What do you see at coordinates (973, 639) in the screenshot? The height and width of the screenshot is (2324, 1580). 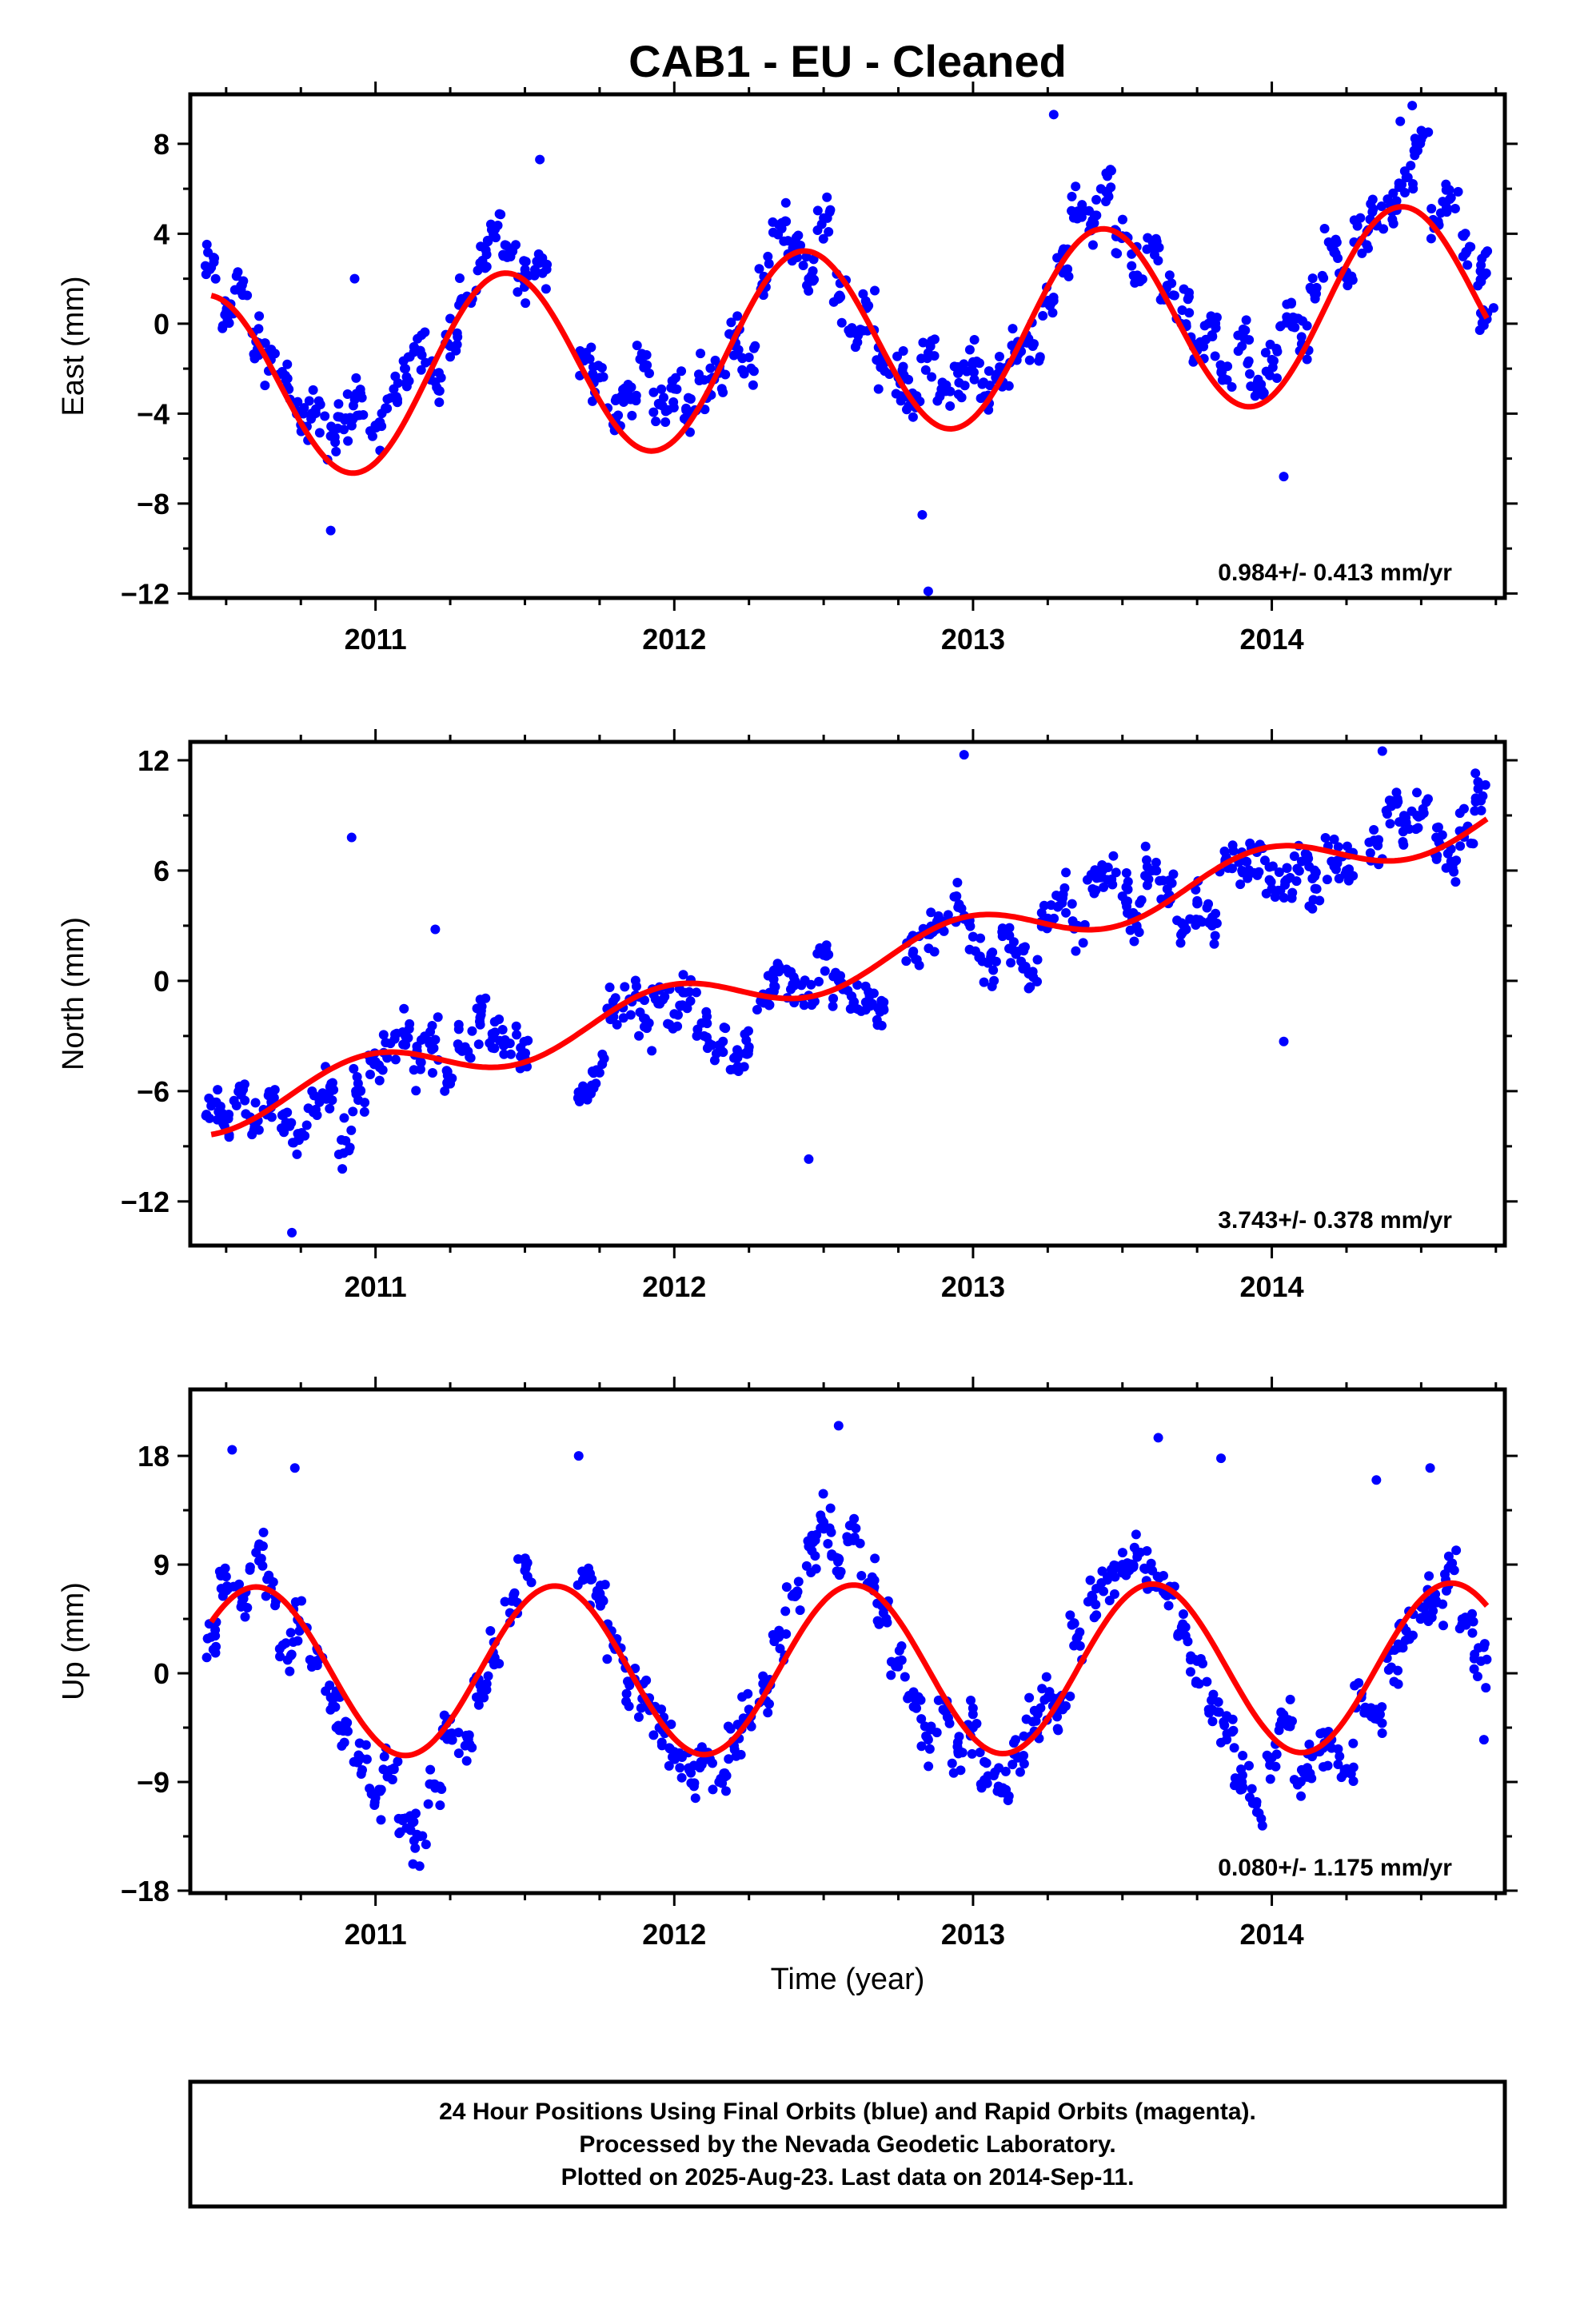 I see `x-tick-label: 2013` at bounding box center [973, 639].